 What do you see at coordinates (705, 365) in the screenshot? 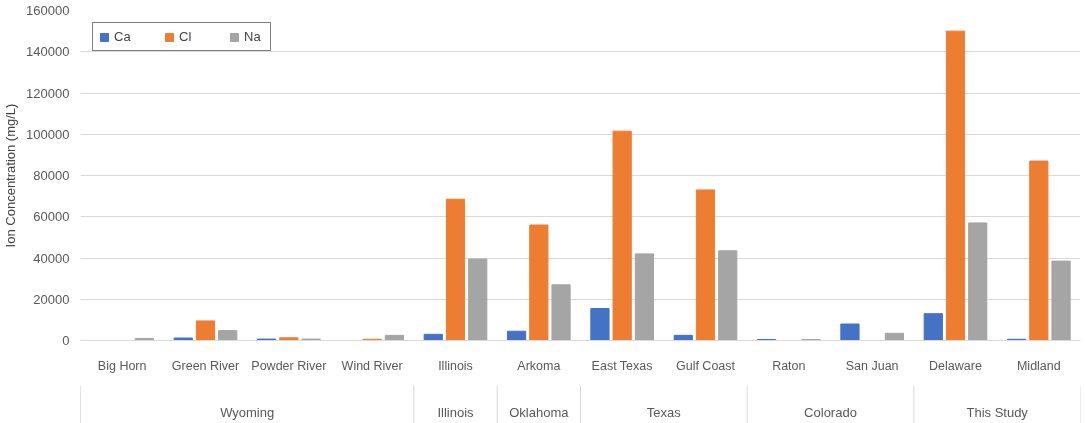
I see `x-tick-label: Gulf Coast` at bounding box center [705, 365].